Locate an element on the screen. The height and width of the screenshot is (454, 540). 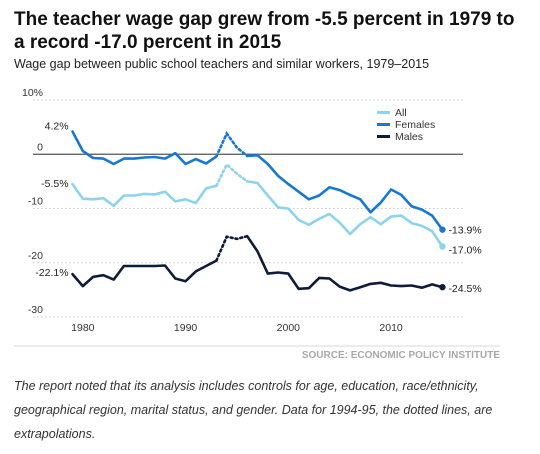
x-tick-label: 2010 is located at coordinates (391, 328).